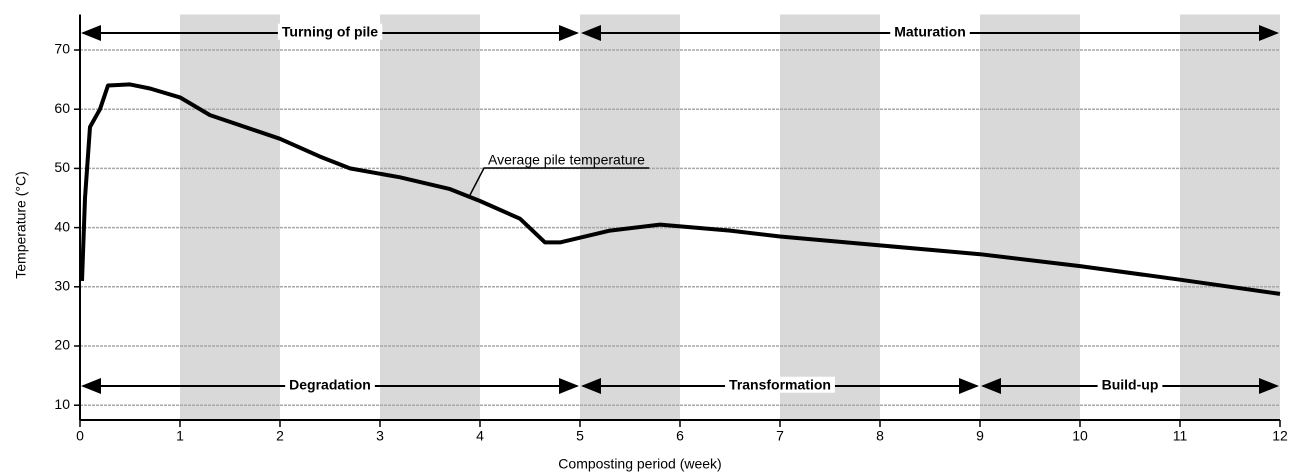 The height and width of the screenshot is (476, 1292). I want to click on x-tick-label: 3, so click(380, 436).